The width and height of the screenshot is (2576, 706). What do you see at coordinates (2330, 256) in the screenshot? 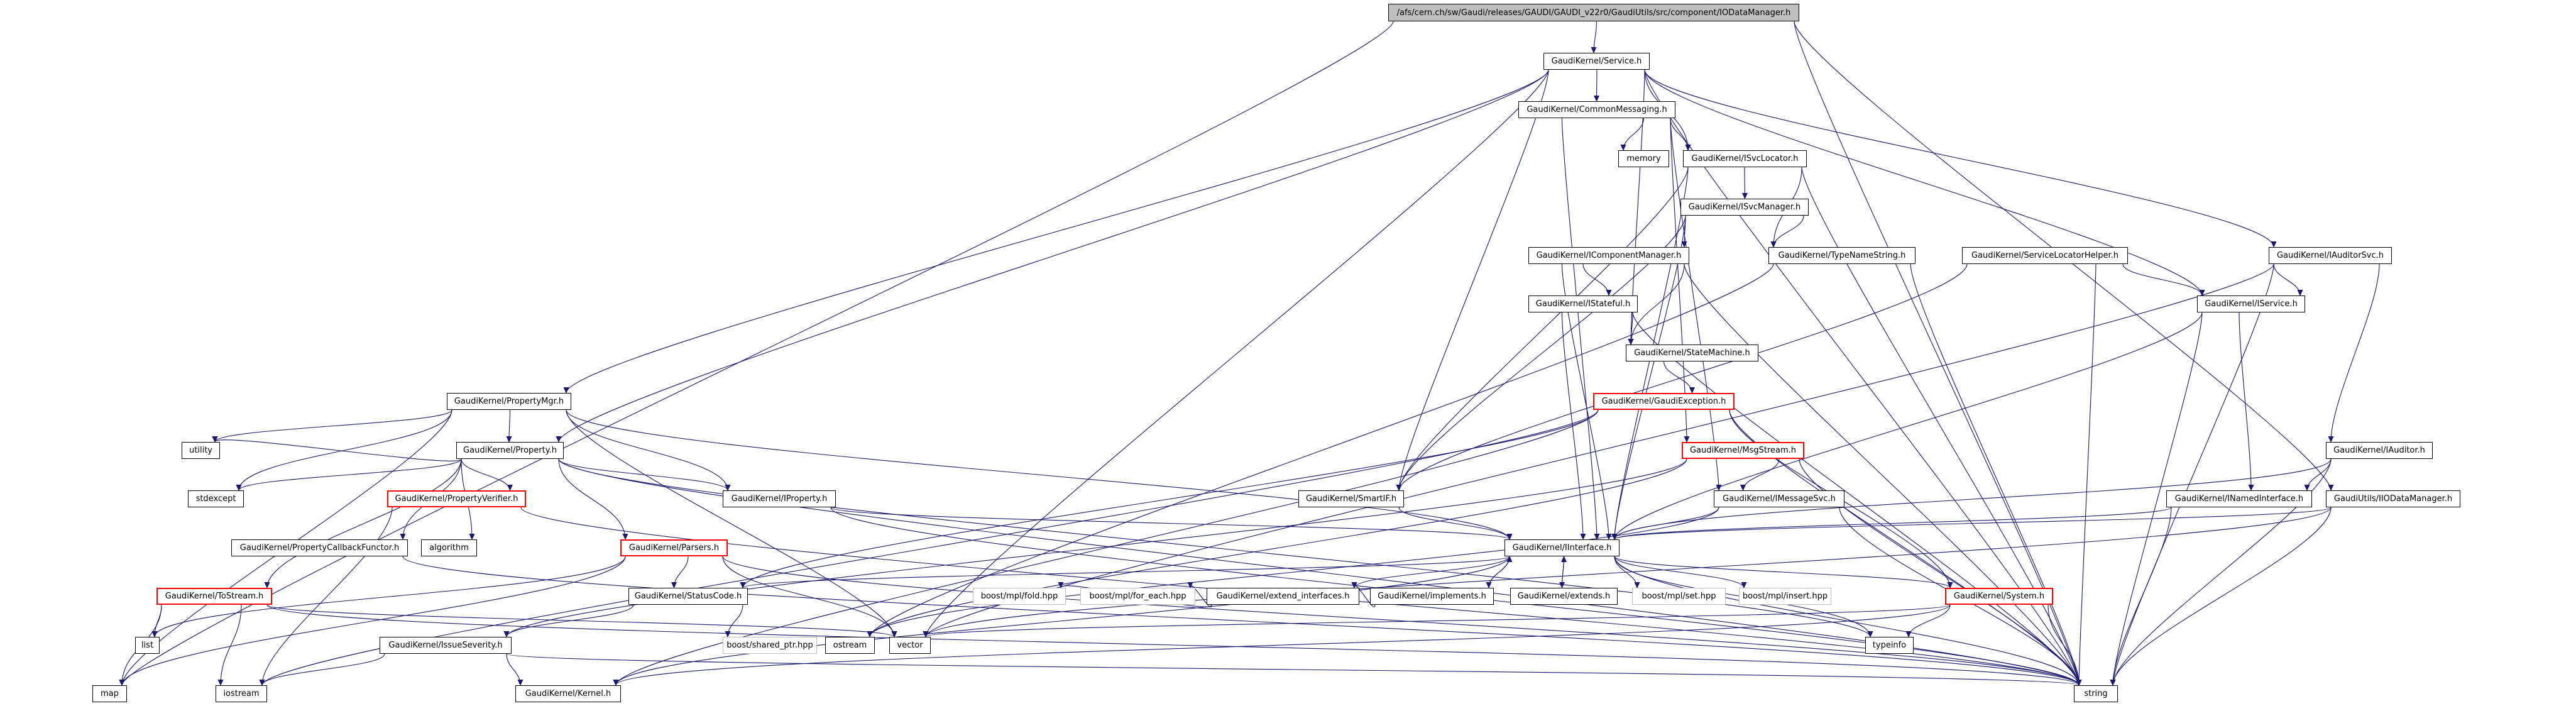
I see `graph-node-iauditorsvc: GaudiKernel/IAuditorSvc.h` at bounding box center [2330, 256].